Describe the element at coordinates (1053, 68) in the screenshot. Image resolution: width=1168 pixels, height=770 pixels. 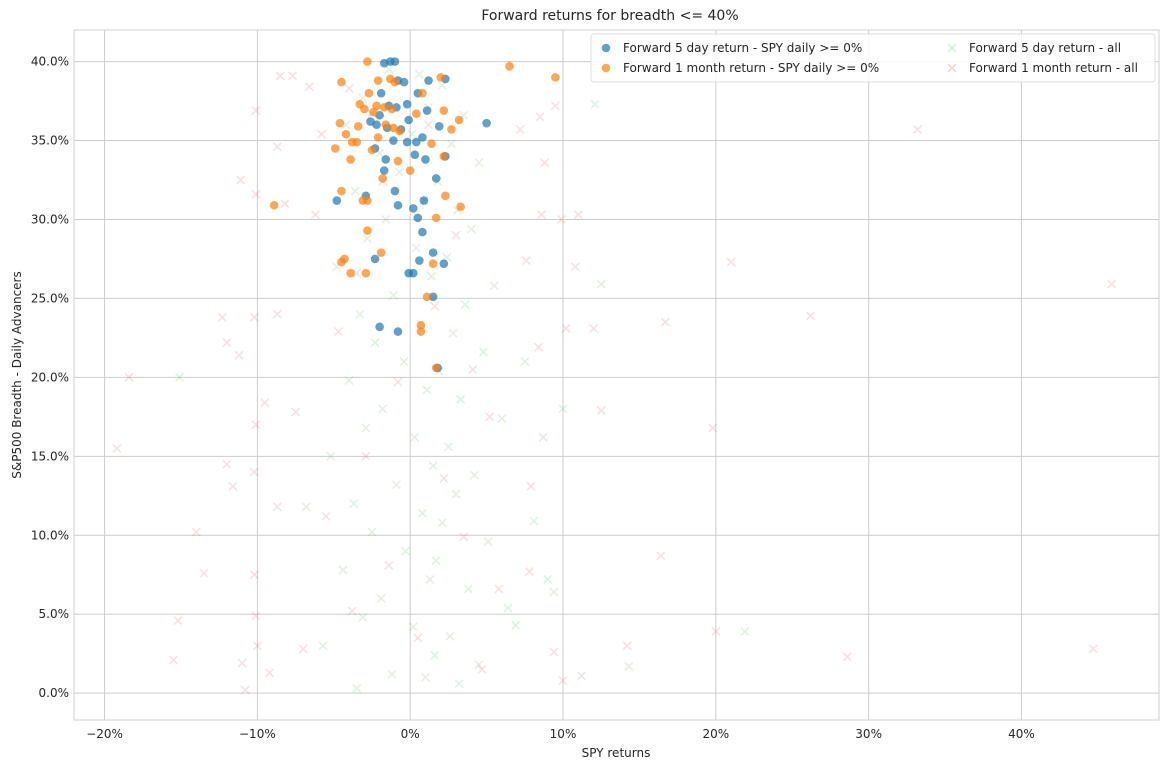
I see `legend-label: Forward 1 month return - all` at that location.